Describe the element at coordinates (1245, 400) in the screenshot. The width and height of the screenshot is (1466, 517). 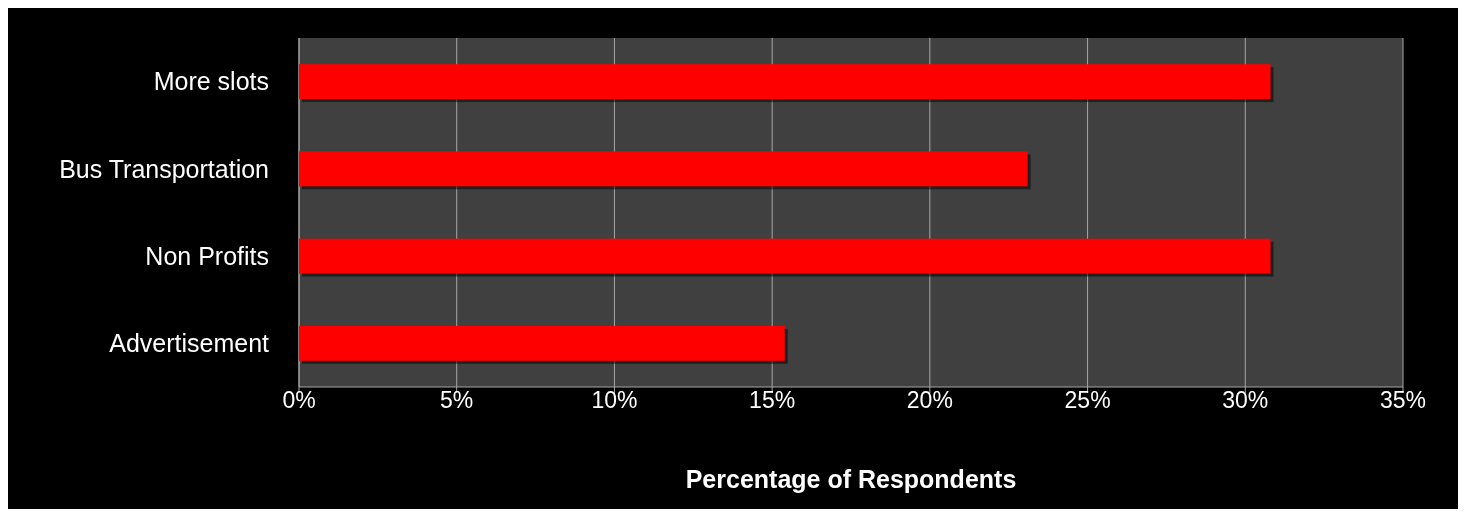
I see `x-tick-label: 30%` at that location.